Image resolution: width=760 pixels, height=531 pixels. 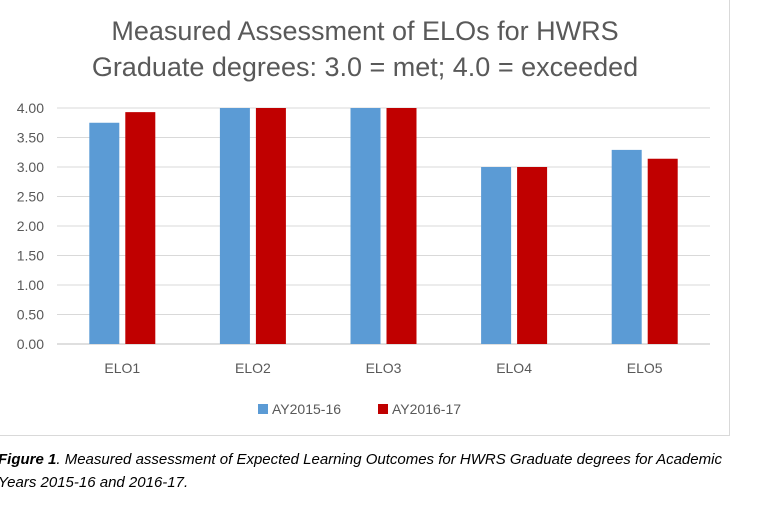 I want to click on caption-label: Figure 1, so click(x=28, y=459).